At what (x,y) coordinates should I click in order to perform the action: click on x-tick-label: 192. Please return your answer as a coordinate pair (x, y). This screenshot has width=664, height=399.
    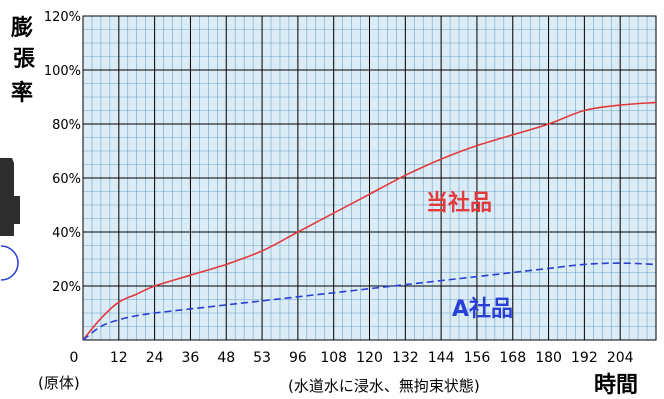
    Looking at the image, I should click on (584, 358).